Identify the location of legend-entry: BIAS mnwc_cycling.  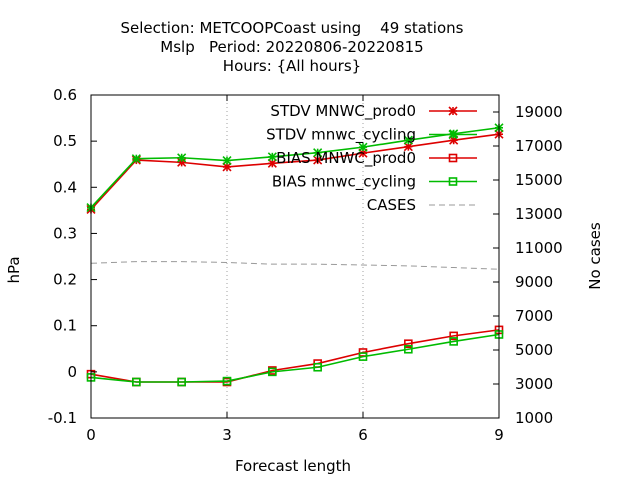
(374, 182).